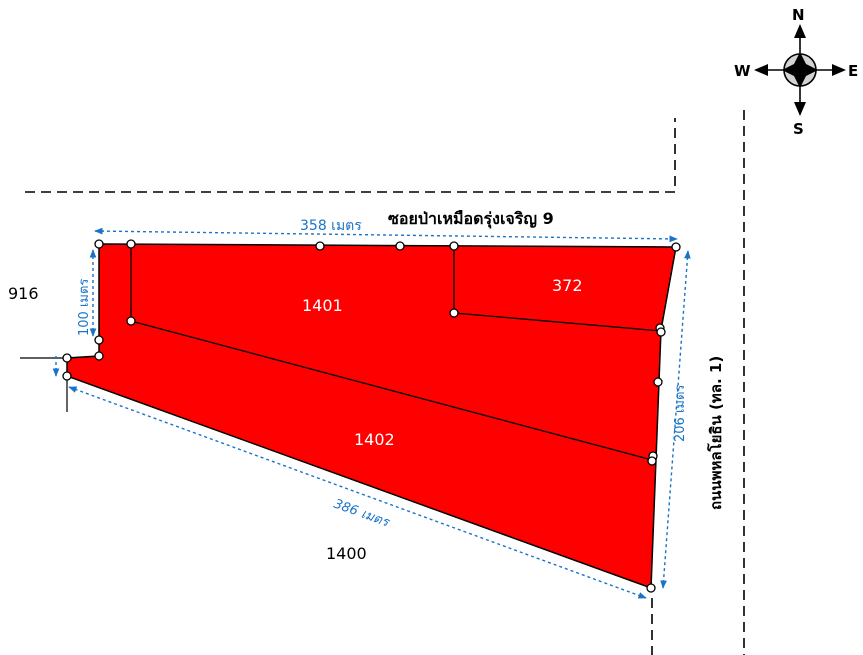 This screenshot has width=863, height=655. I want to click on compass-north-label: N, so click(798, 15).